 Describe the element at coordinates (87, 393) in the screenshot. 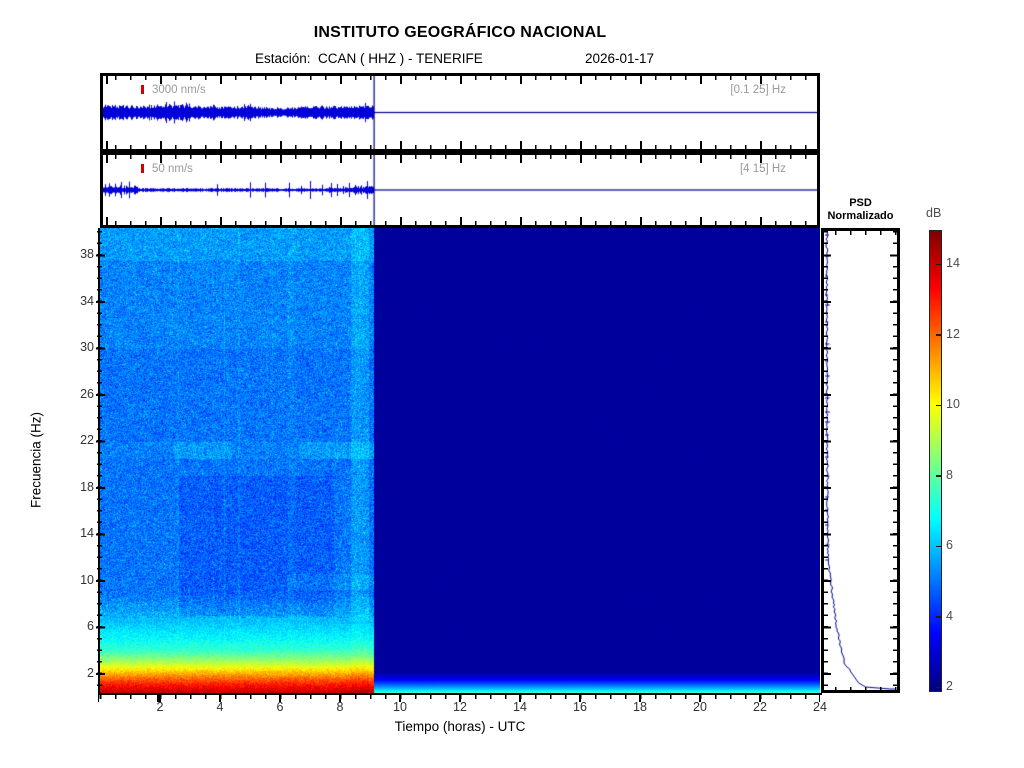

I see `y-tick-label: 26` at that location.